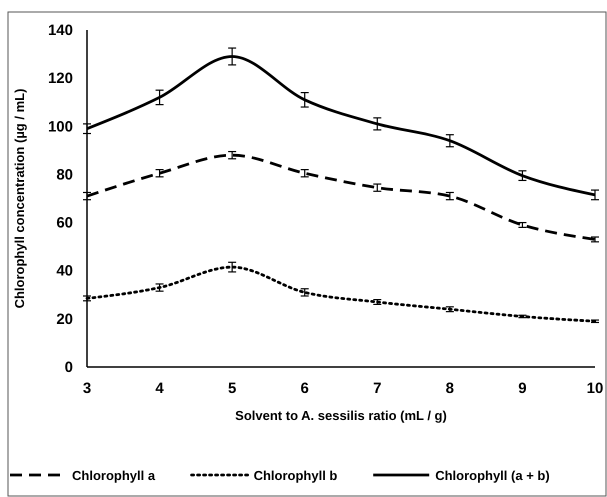 The image size is (607, 497). What do you see at coordinates (492, 475) in the screenshot?
I see `legend-label: Chlorophyll (a + b)` at bounding box center [492, 475].